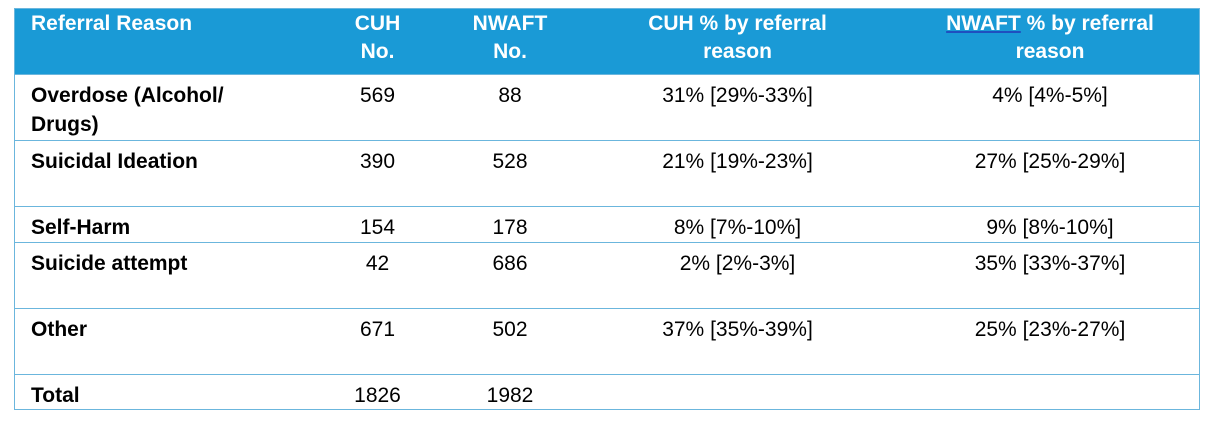 Image resolution: width=1215 pixels, height=429 pixels. What do you see at coordinates (737, 106) in the screenshot?
I see `cell-cuh-pct: 31% [29%-33%]` at bounding box center [737, 106].